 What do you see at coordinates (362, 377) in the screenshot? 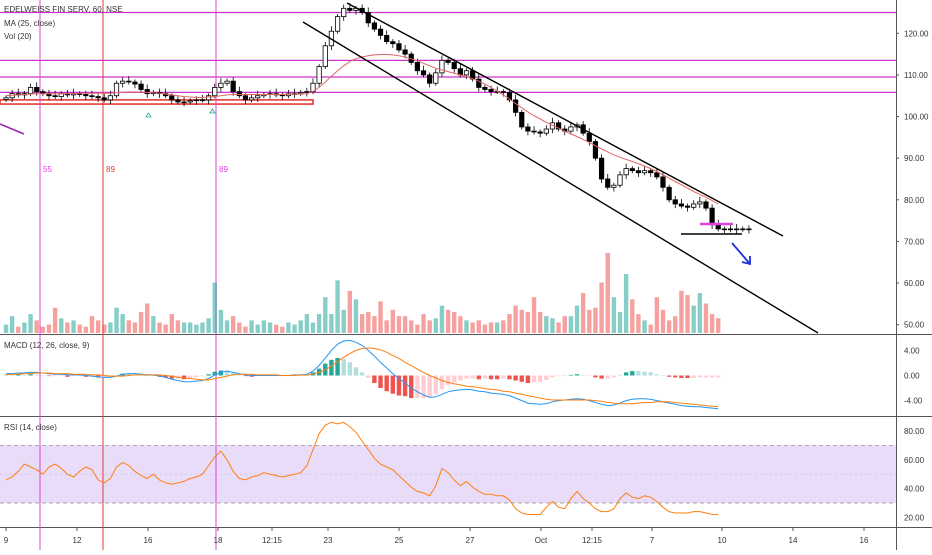
I see `signal-line` at bounding box center [362, 377].